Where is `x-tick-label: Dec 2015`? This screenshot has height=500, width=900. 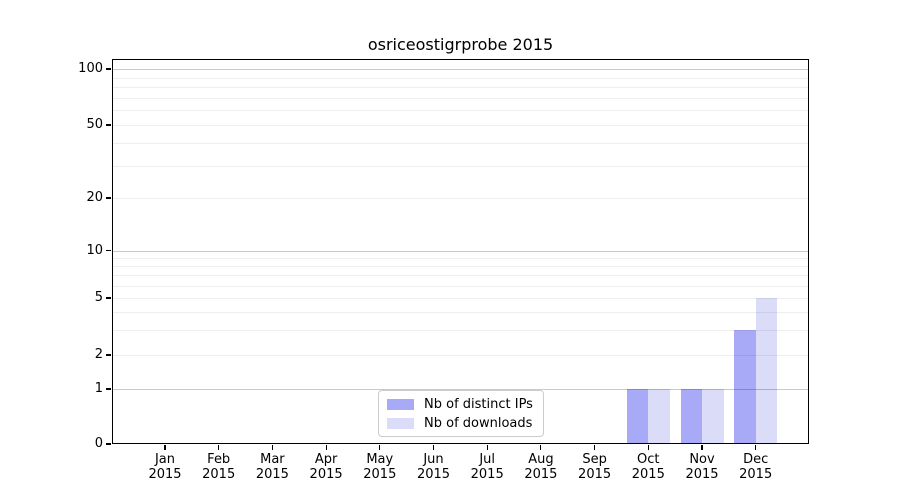
x-tick-label: Dec 2015 is located at coordinates (756, 467).